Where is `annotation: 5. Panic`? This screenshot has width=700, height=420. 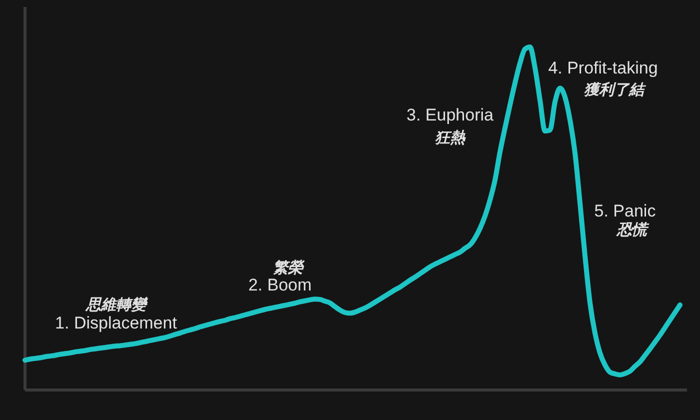 annotation: 5. Panic is located at coordinates (625, 211).